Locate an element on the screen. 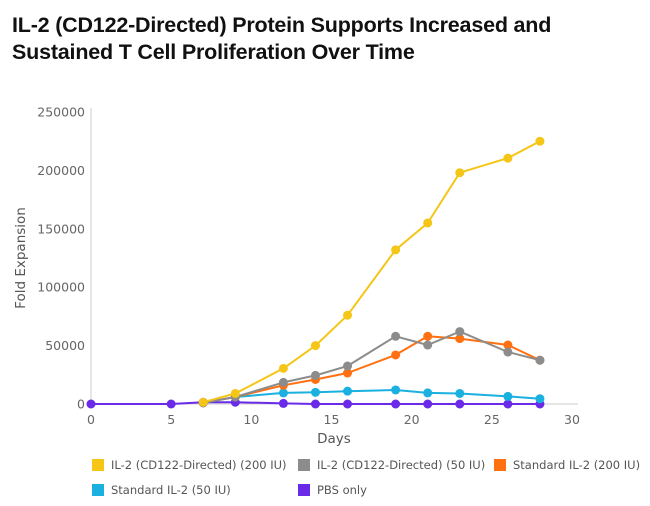 This screenshot has height=506, width=650. y-tick-label: 250000 is located at coordinates (61, 112).